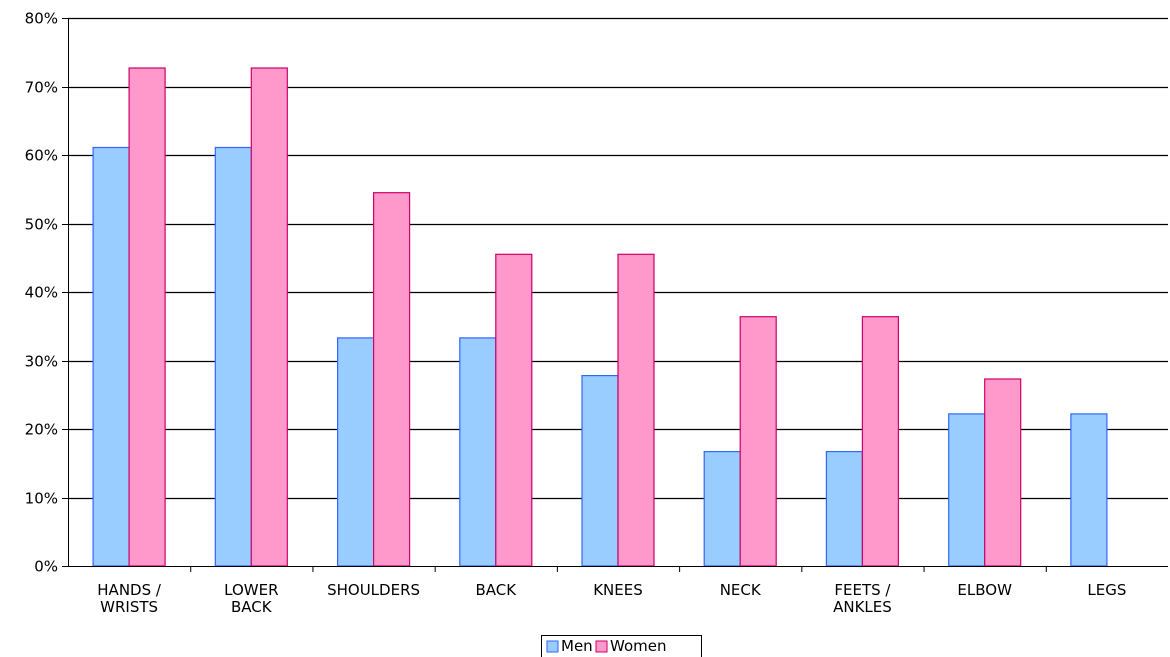  I want to click on legend-label-men: Men, so click(577, 646).